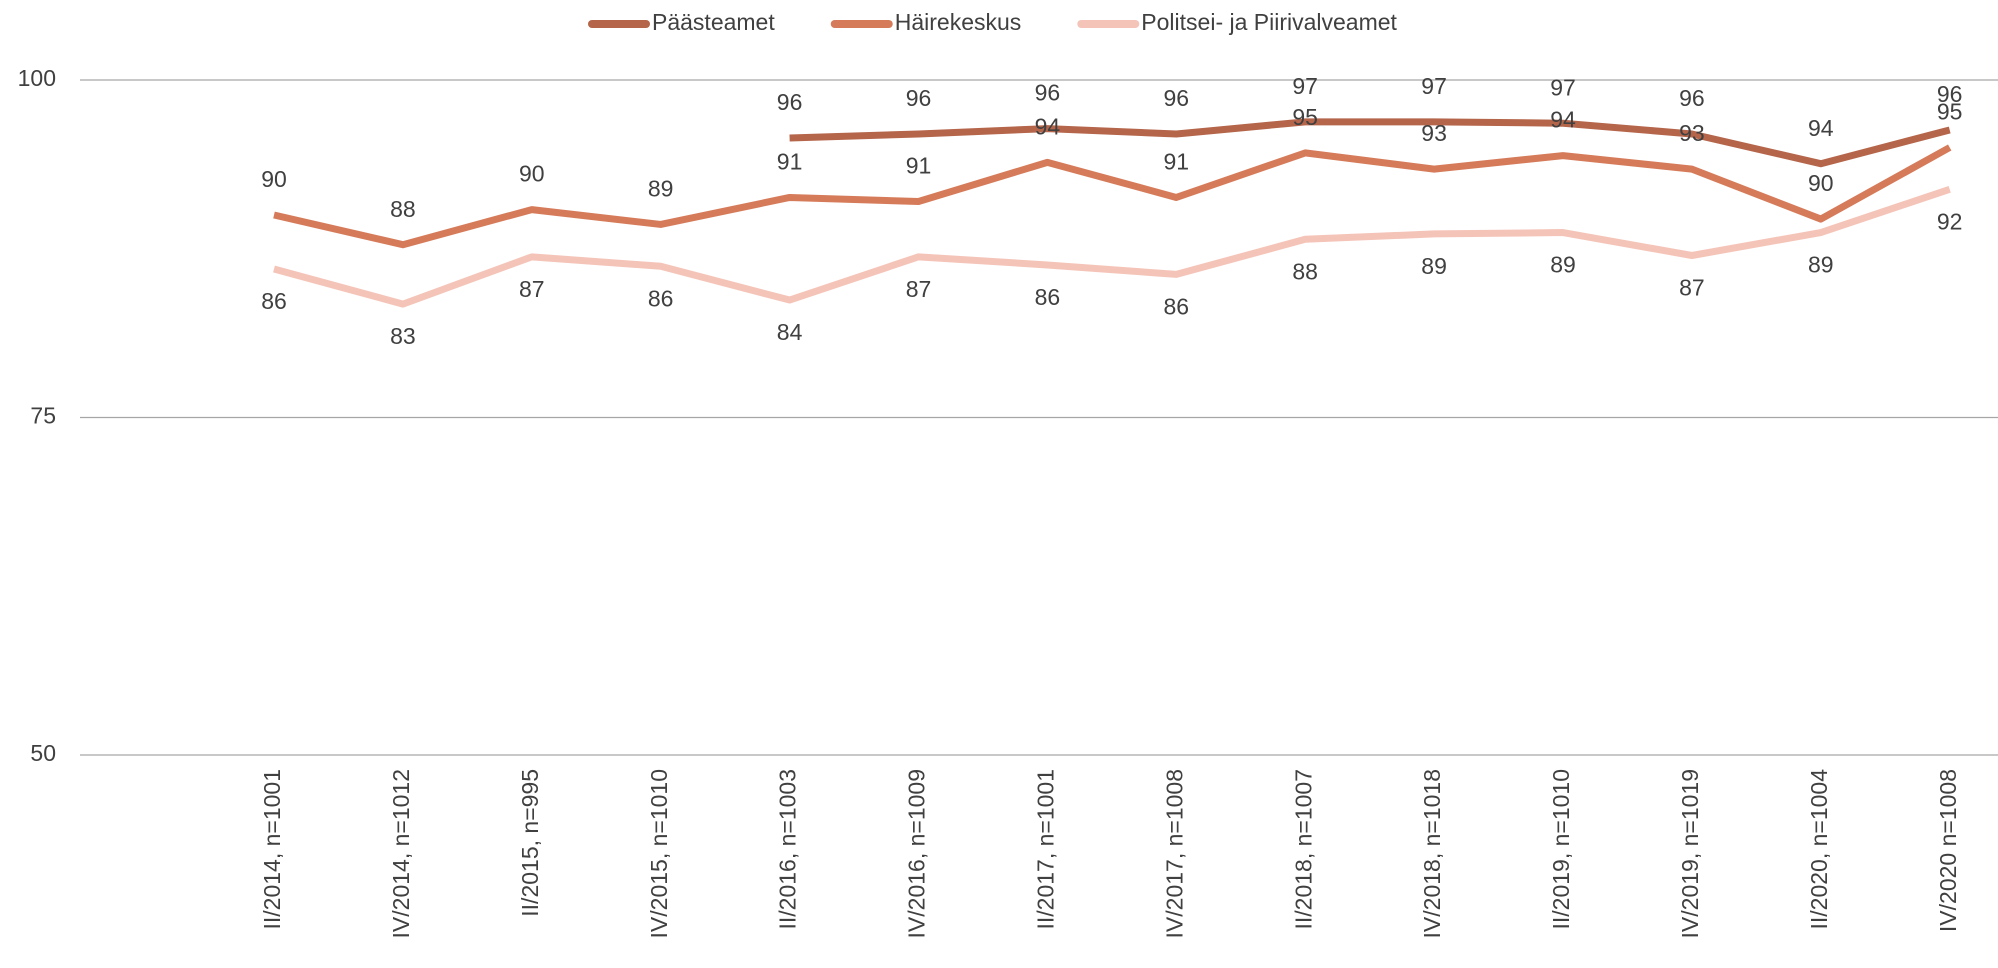 The image size is (1998, 968). What do you see at coordinates (1432, 853) in the screenshot?
I see `x-tick-label: IV/2018, n=1018` at bounding box center [1432, 853].